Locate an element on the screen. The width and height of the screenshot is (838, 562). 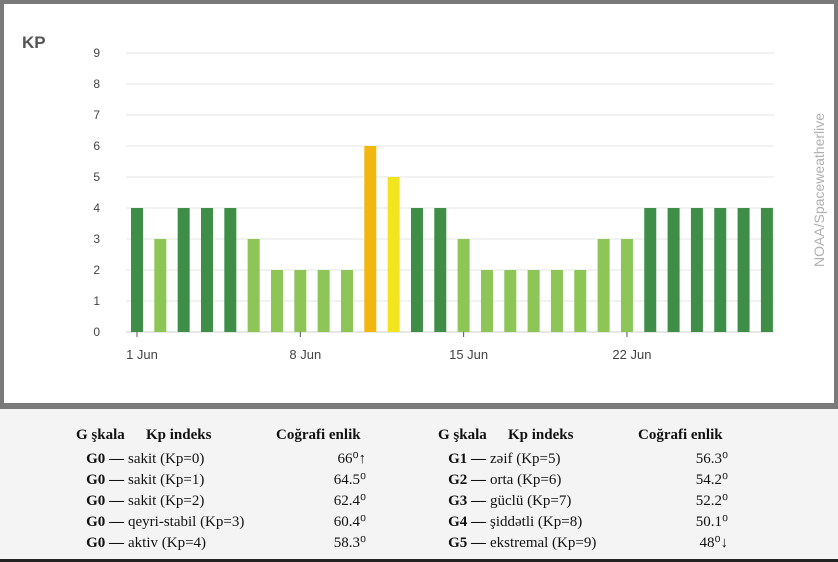
kp-index-cell: ekstremal (Kp=9) is located at coordinates (543, 543).